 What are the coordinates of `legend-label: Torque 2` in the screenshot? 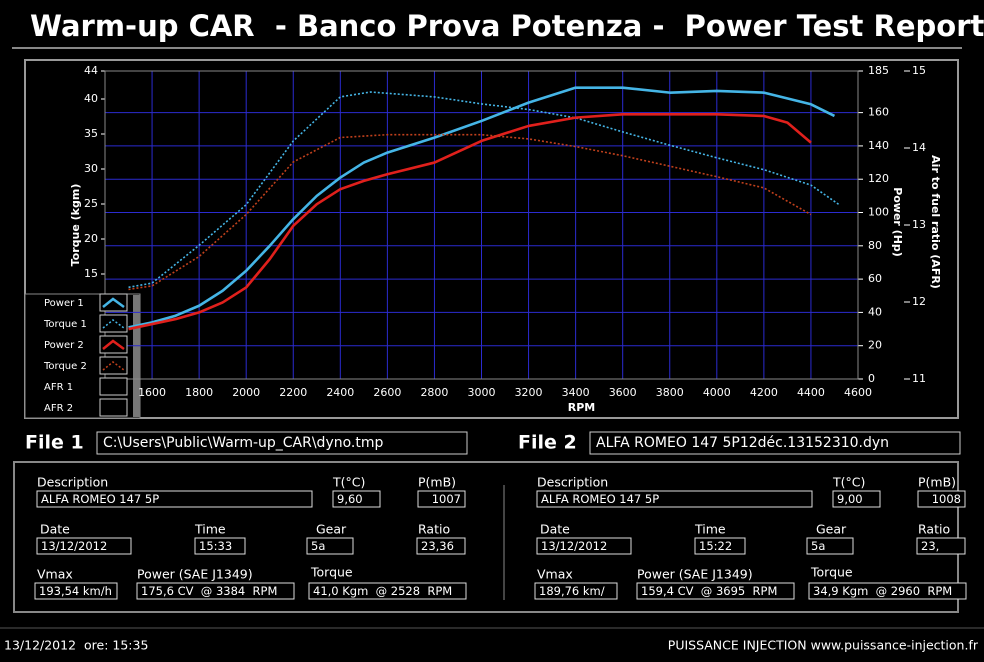 It's located at (65, 366).